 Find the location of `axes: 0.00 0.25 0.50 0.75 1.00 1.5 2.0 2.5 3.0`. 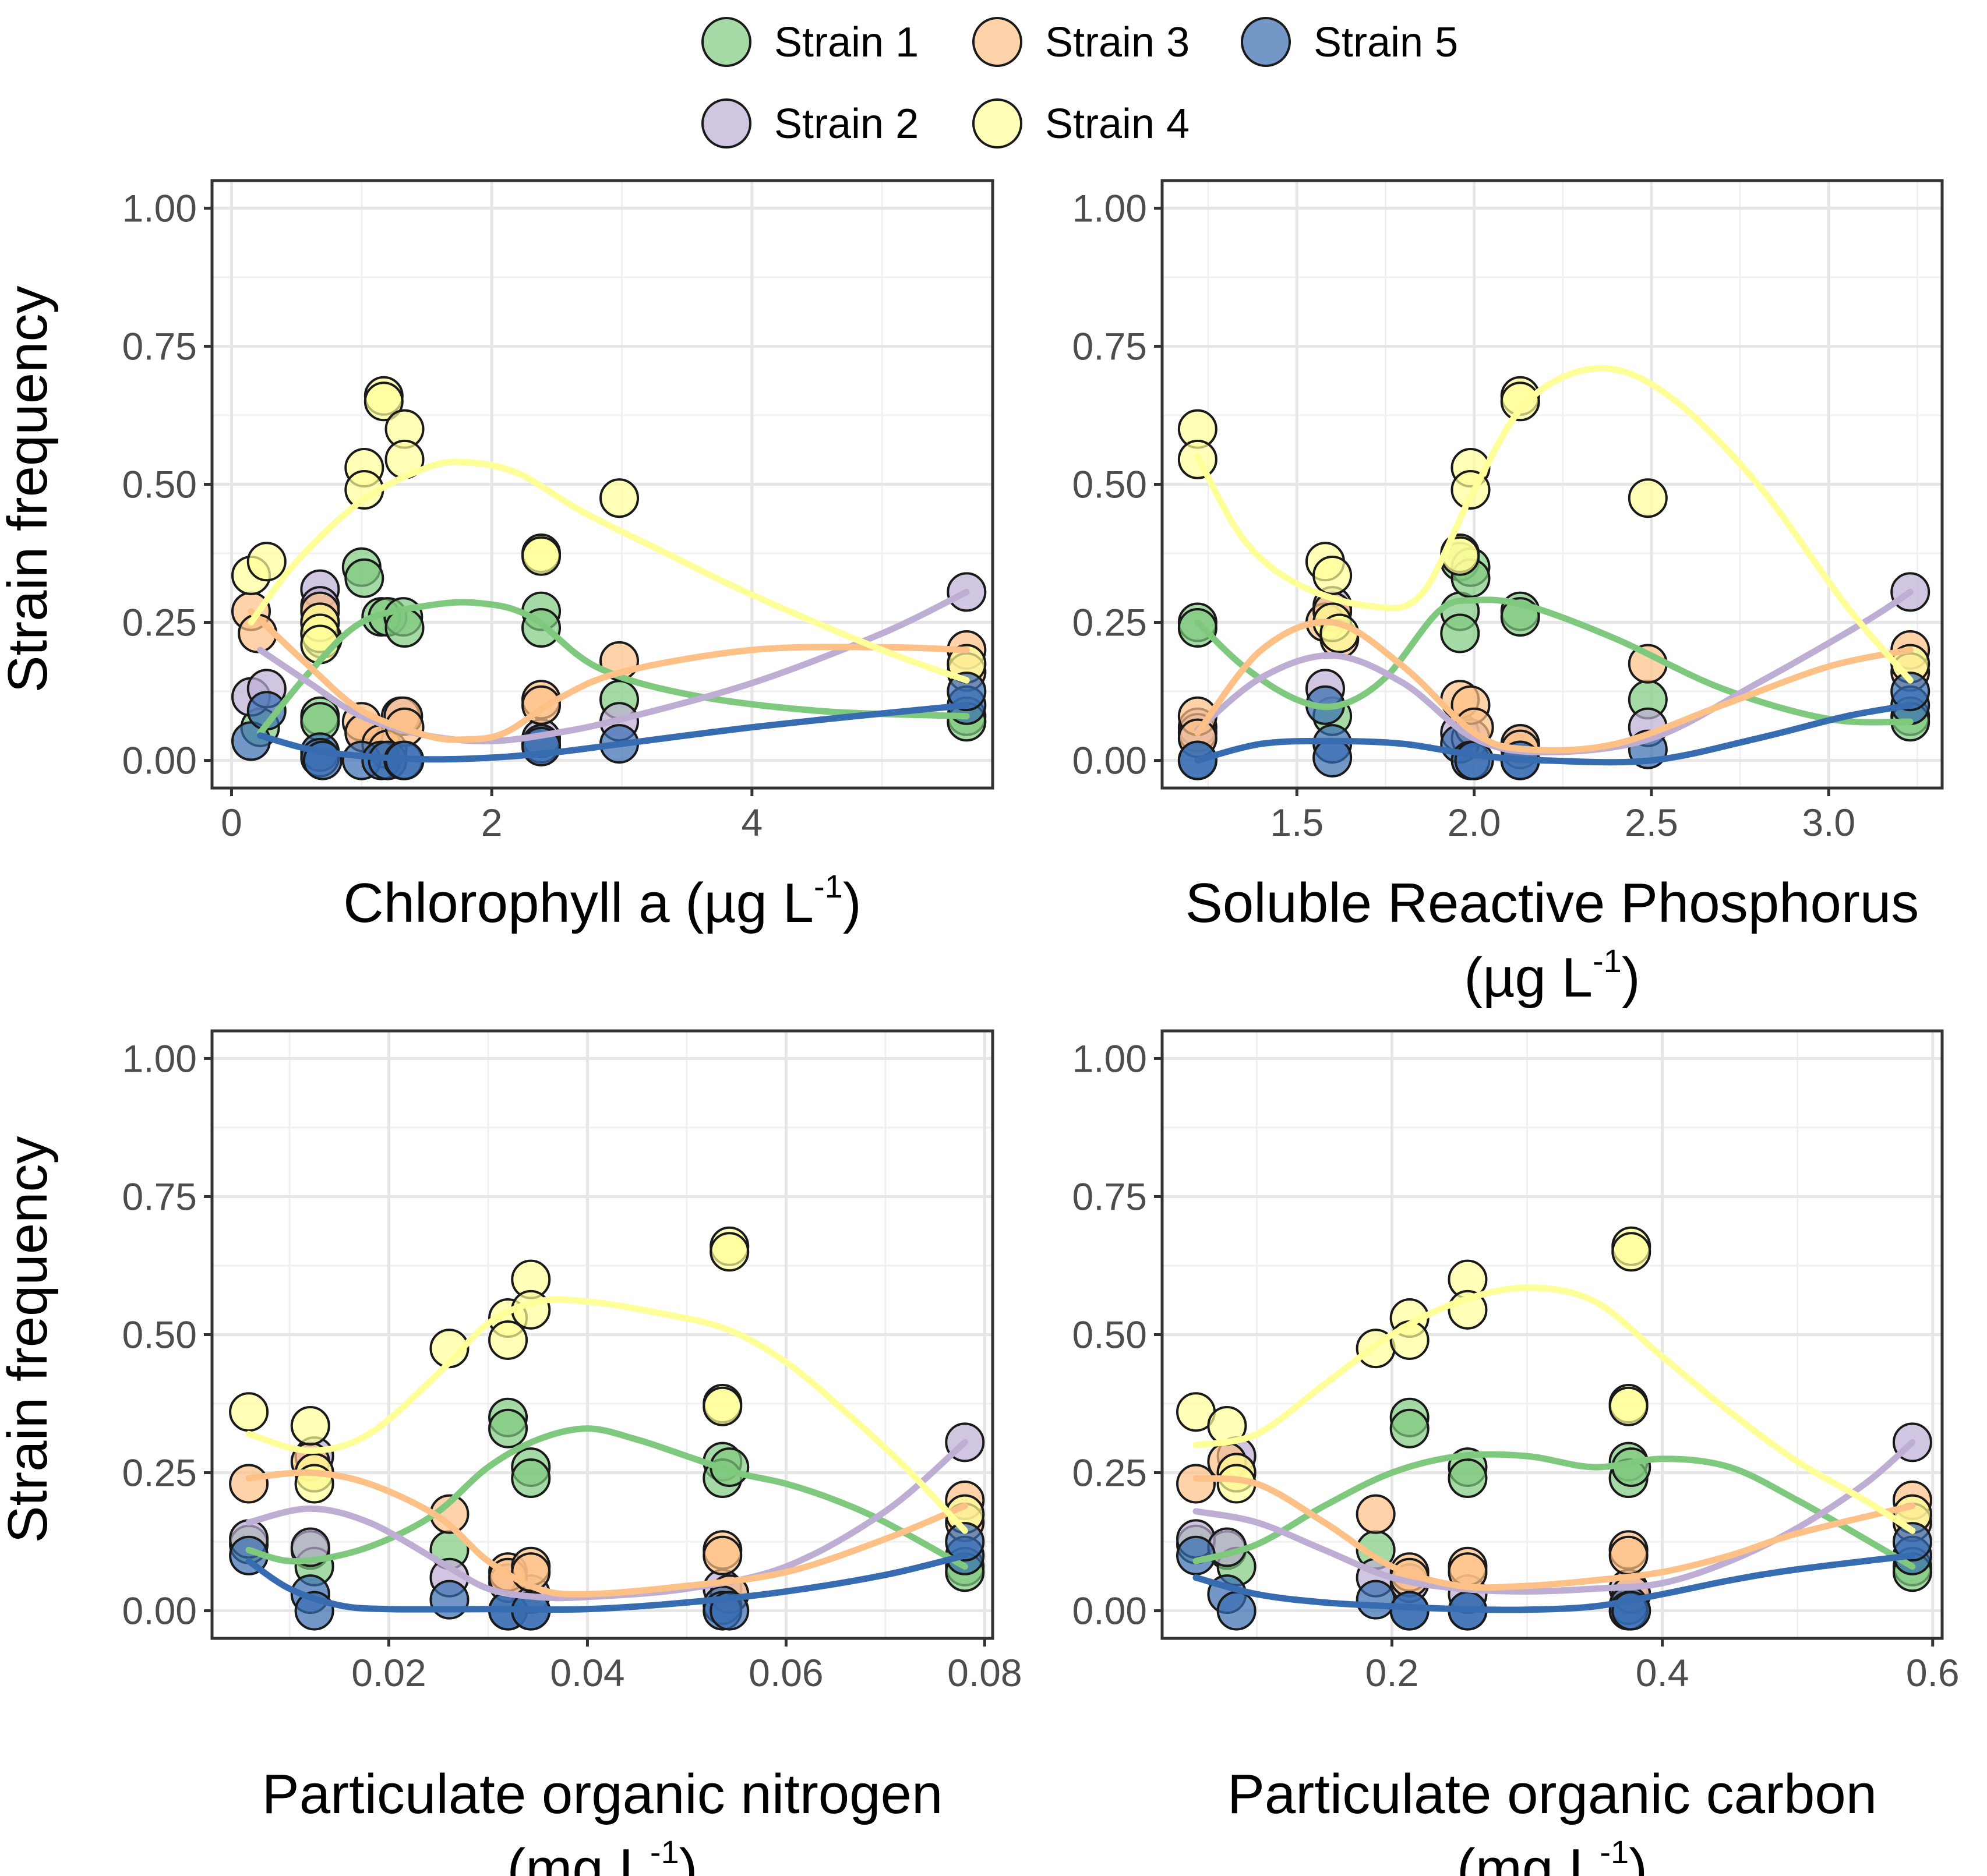

axes: 0.00 0.25 0.50 0.75 1.00 1.5 2.0 2.5 3.0 is located at coordinates (1464, 515).